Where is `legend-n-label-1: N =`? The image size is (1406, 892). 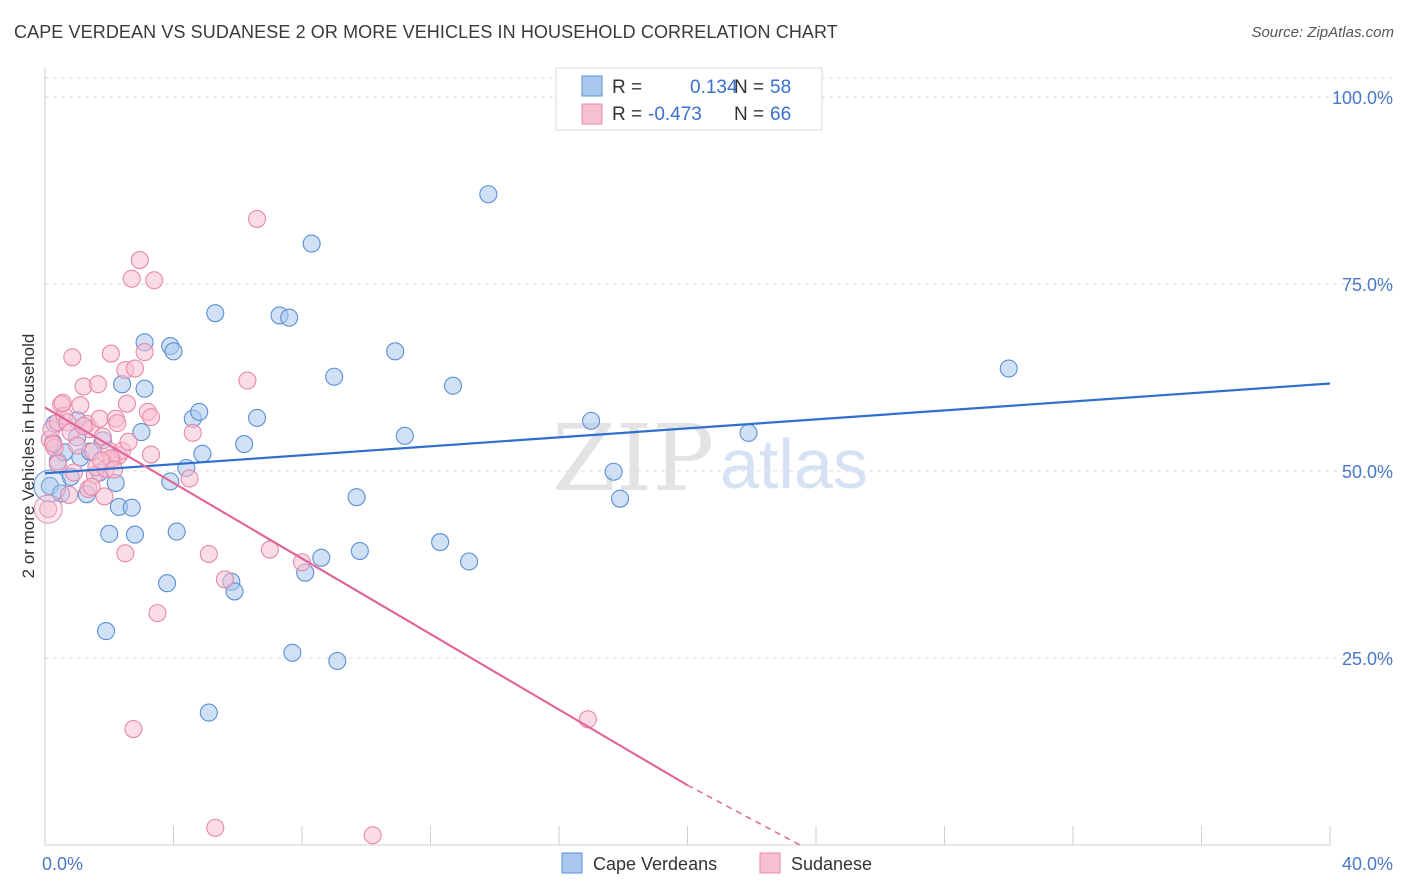 legend-n-label-1: N = is located at coordinates (749, 87).